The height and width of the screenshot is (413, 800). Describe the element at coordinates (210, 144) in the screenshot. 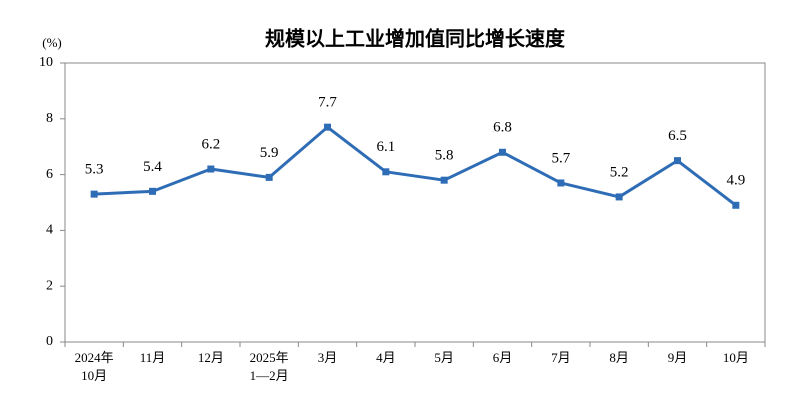

I see `data-label: 6.2` at that location.